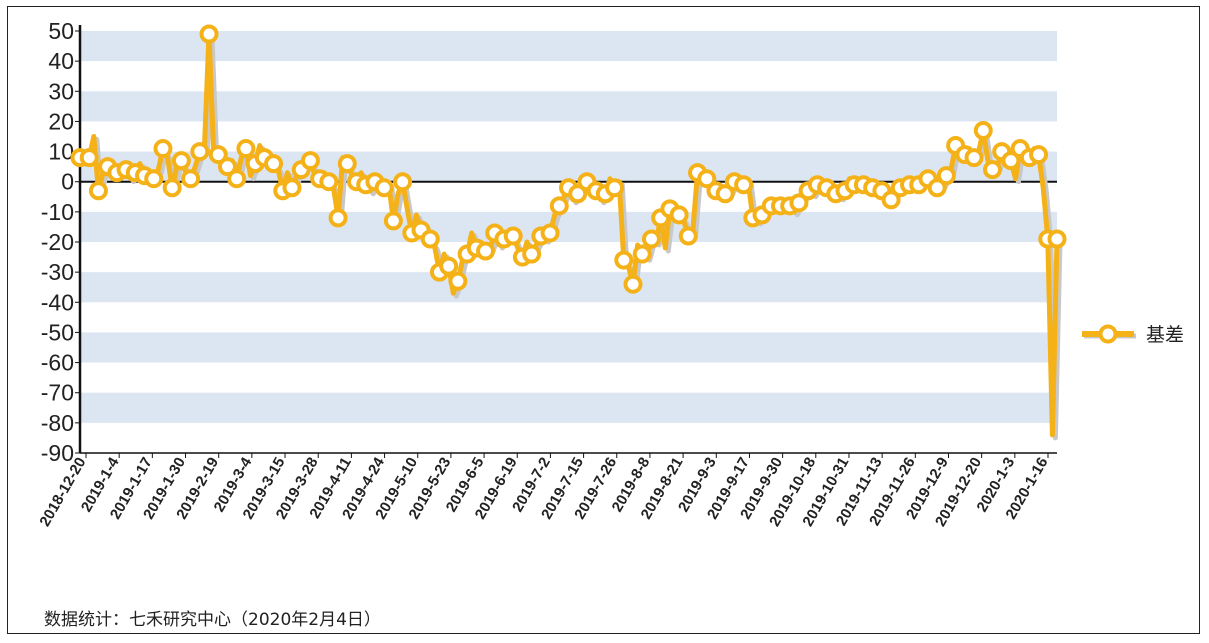  I want to click on y-tick-label: -60, so click(57, 363).